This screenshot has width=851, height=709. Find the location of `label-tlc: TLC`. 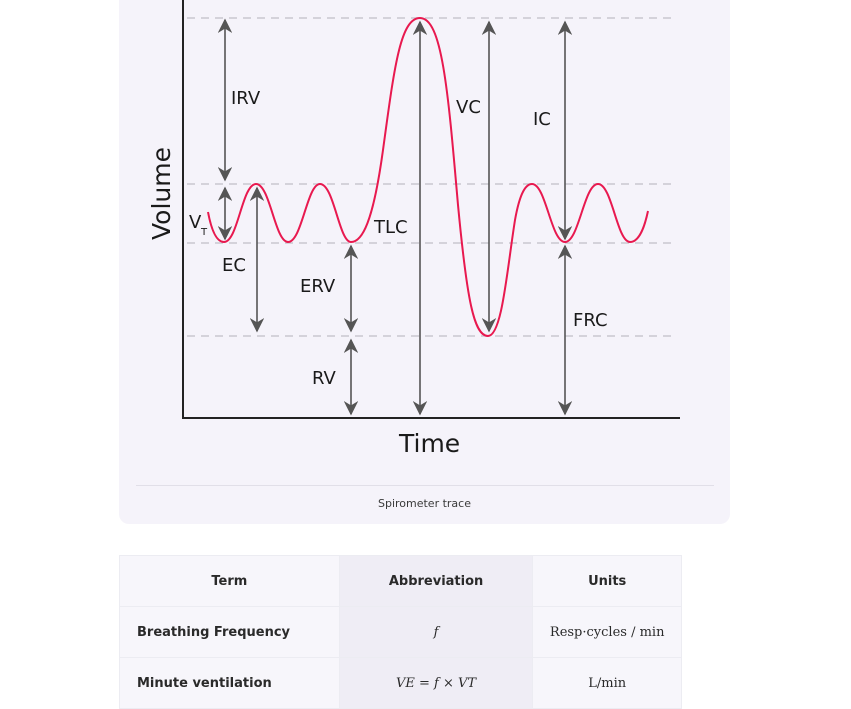

label-tlc: TLC is located at coordinates (390, 227).